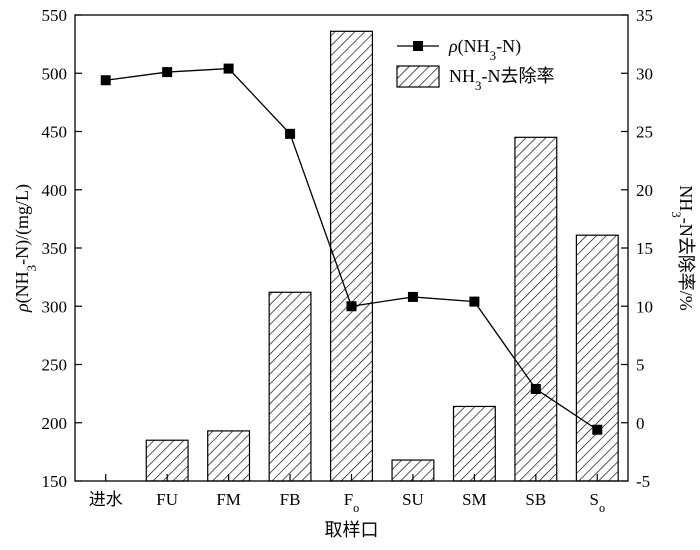 Image resolution: width=700 pixels, height=550 pixels. What do you see at coordinates (55, 423) in the screenshot?
I see `left-tick-label: 200` at bounding box center [55, 423].